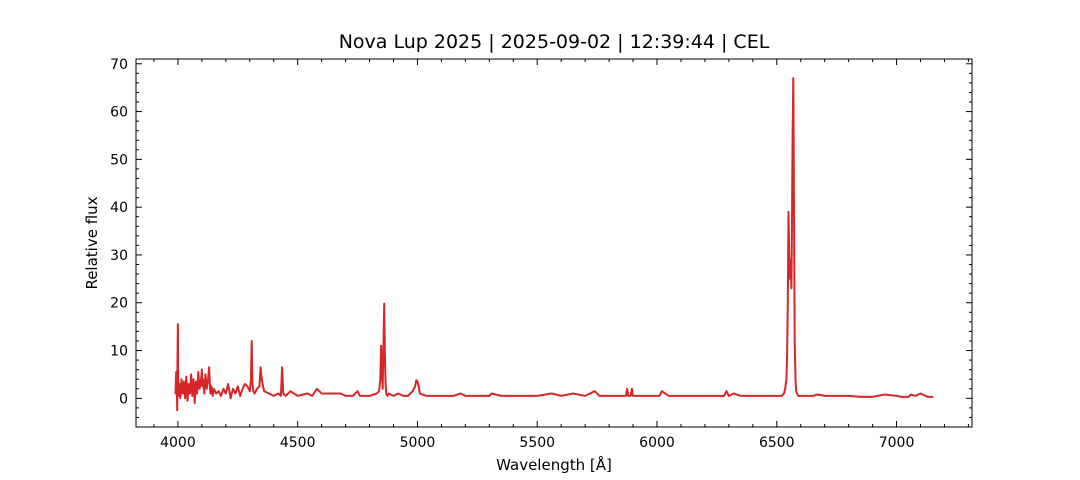 This screenshot has width=1080, height=480. Describe the element at coordinates (119, 352) in the screenshot. I see `y-tick-label-10: 10` at that location.